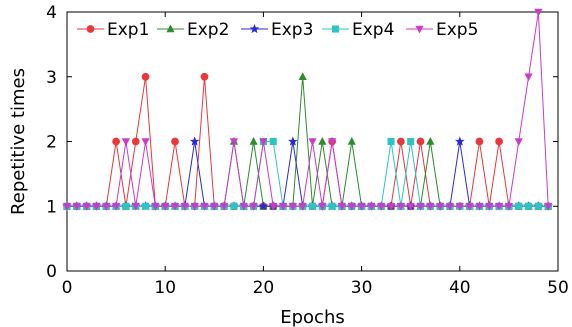 This screenshot has width=572, height=327. Describe the element at coordinates (208, 30) in the screenshot. I see `legend-label: Exp2` at that location.